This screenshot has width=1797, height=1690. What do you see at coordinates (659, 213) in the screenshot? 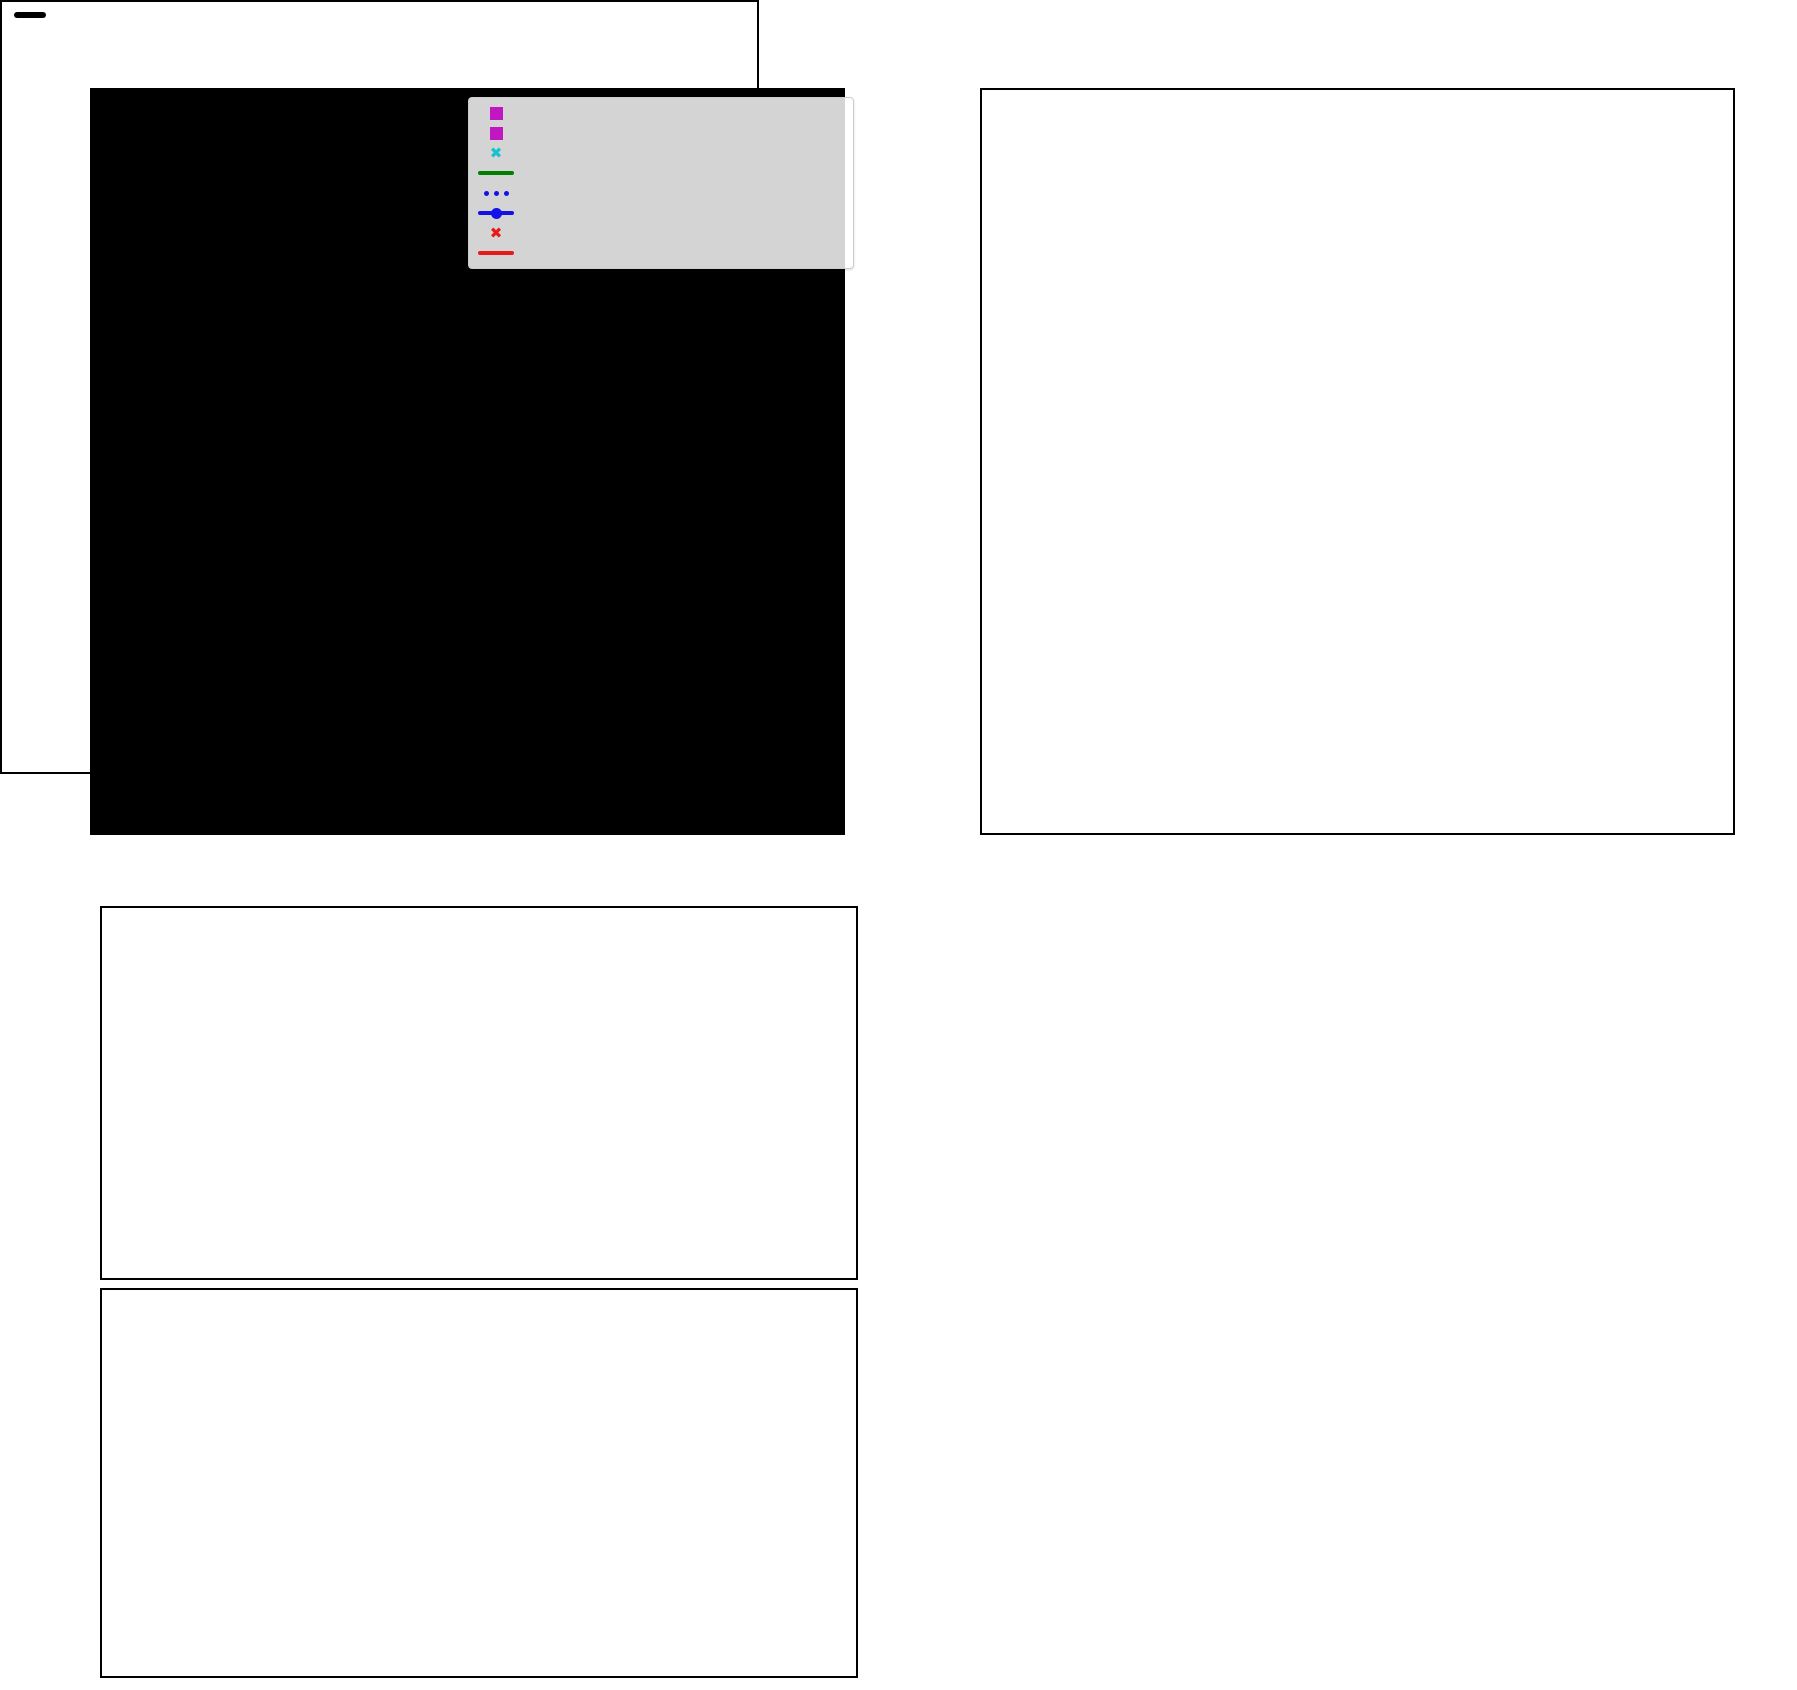
I see `legend-item-jtwc-track` at bounding box center [659, 213].